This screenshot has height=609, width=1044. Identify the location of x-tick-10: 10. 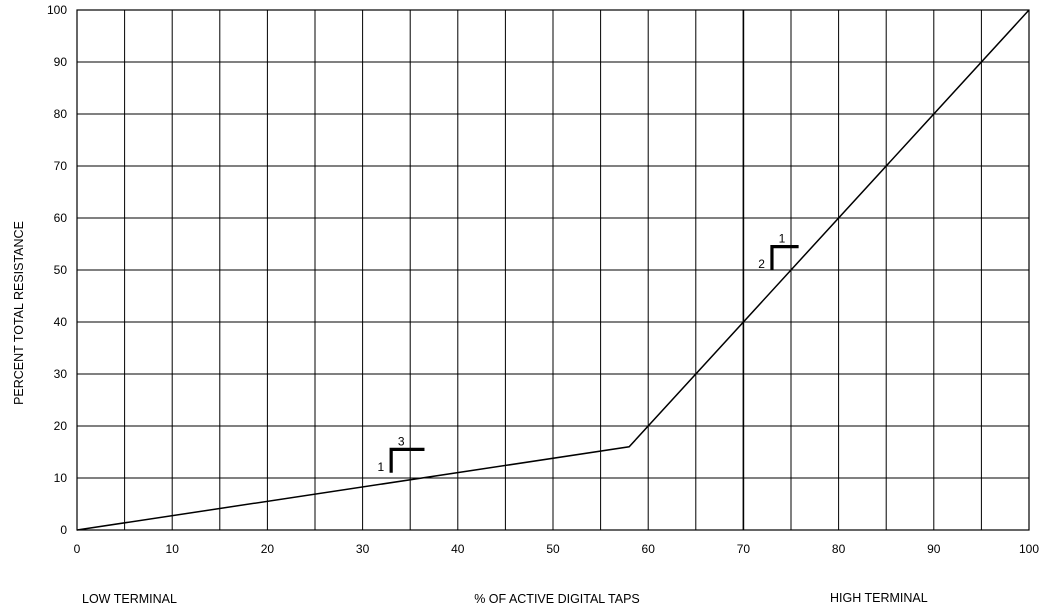
(173, 549).